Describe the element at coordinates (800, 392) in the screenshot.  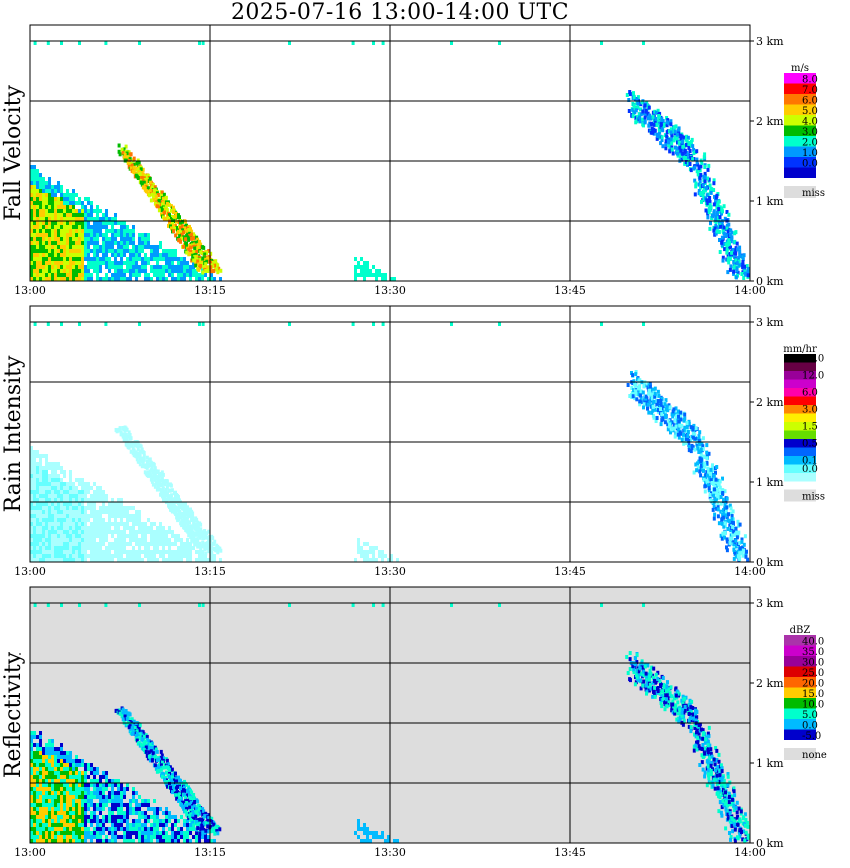
I see `legend-swatch` at that location.